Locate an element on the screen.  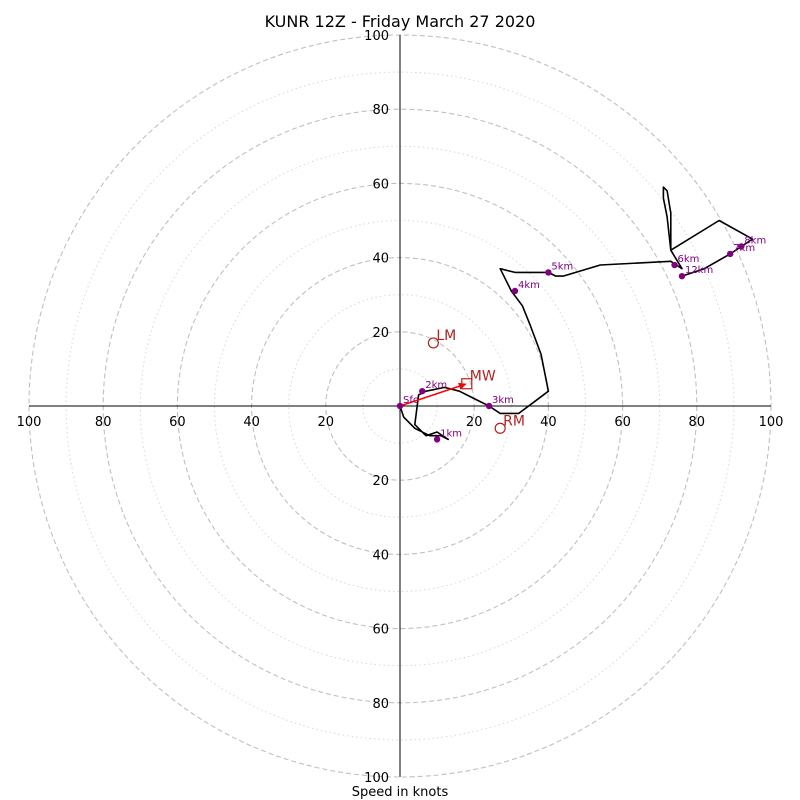
x-tick-label-right-100: 100 is located at coordinates (771, 422).